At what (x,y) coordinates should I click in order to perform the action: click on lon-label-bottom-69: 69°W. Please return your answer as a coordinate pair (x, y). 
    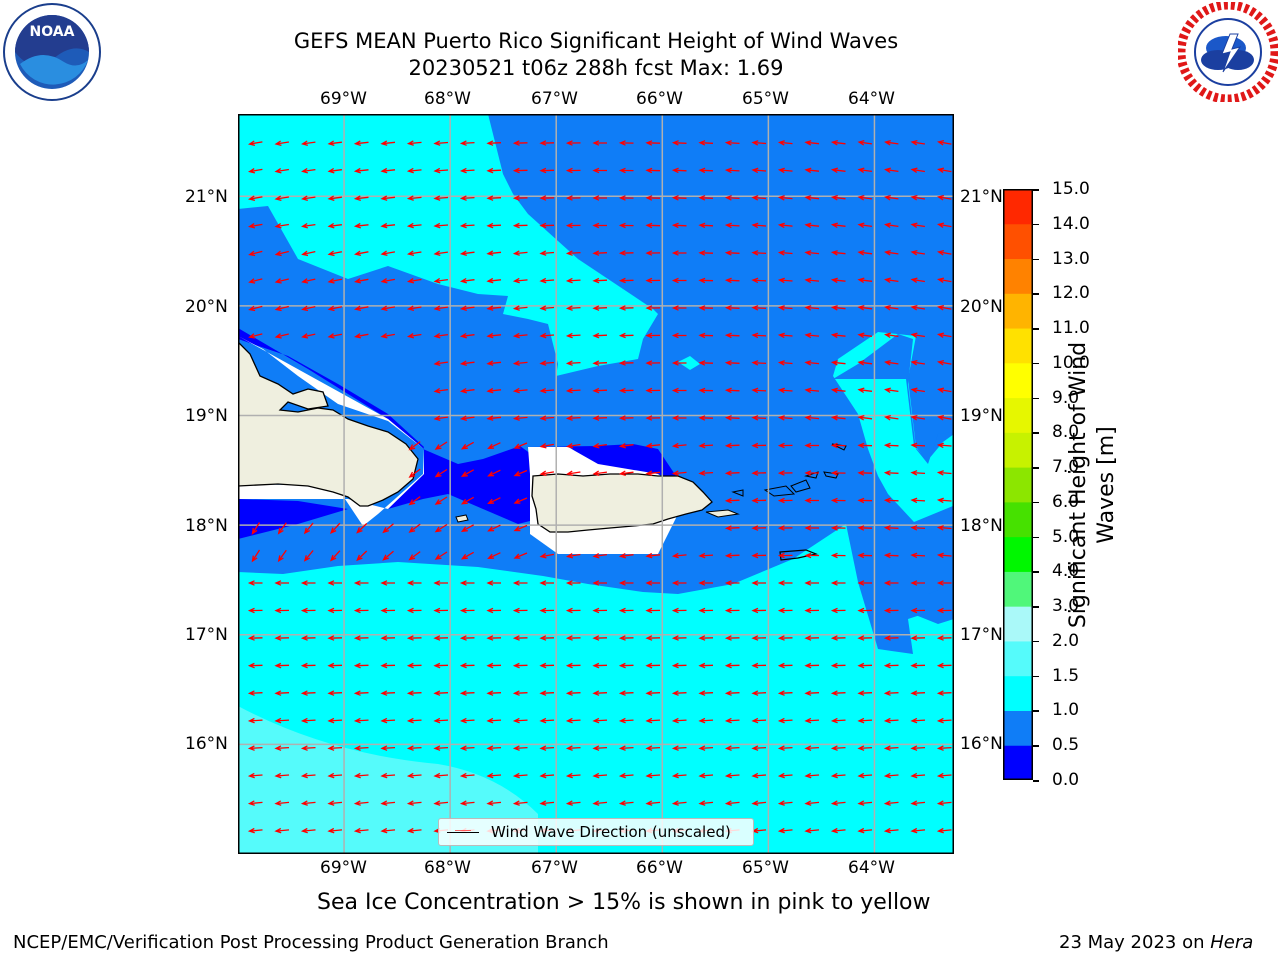
    Looking at the image, I should click on (343, 868).